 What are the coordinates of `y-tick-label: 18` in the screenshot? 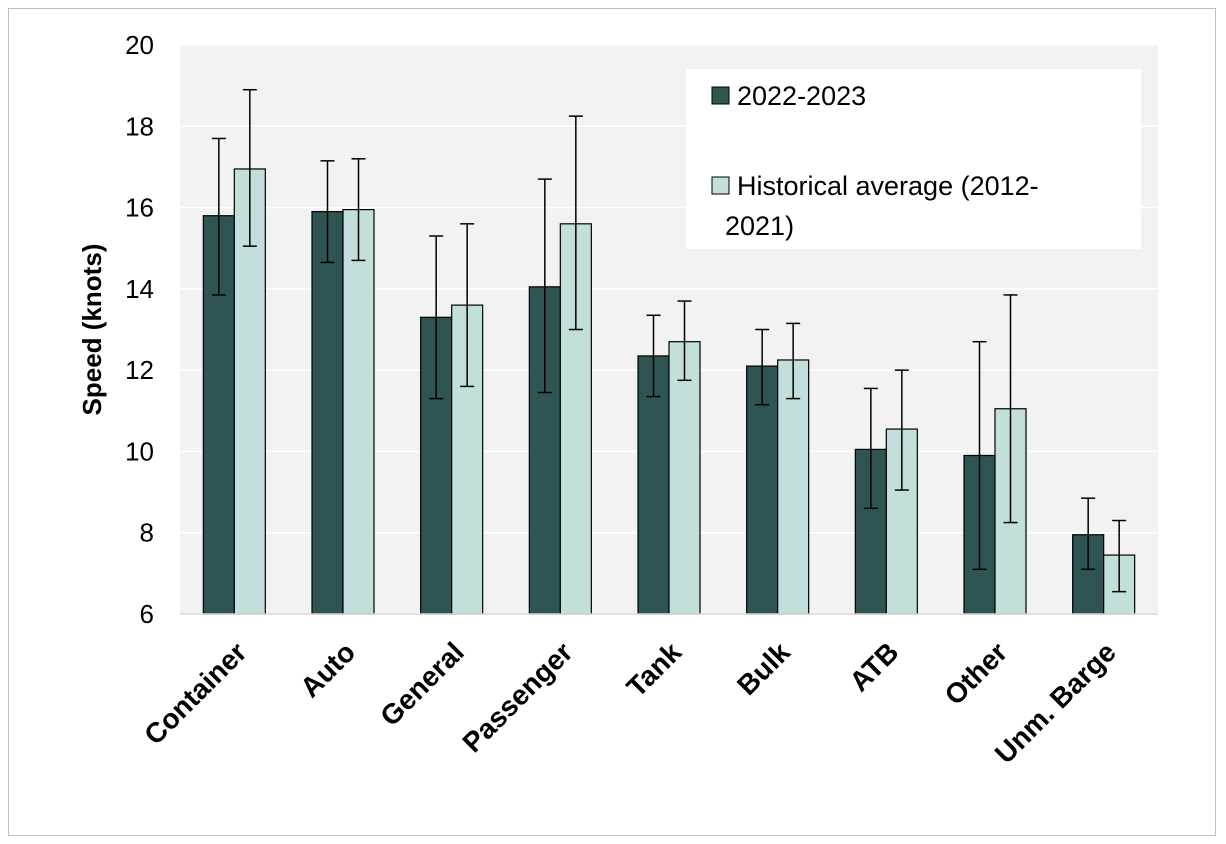 It's located at (139, 126).